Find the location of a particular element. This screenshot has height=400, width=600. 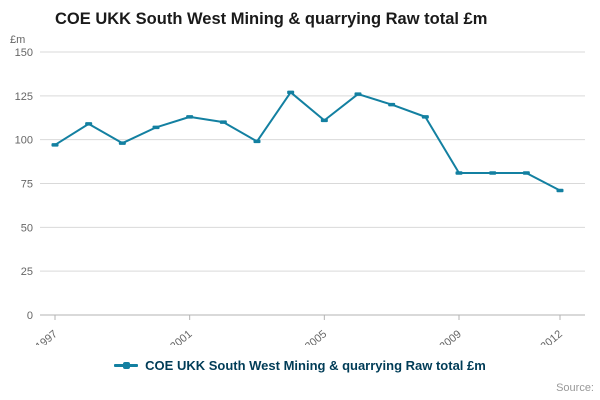

y-tick-label: 50 is located at coordinates (27, 228).